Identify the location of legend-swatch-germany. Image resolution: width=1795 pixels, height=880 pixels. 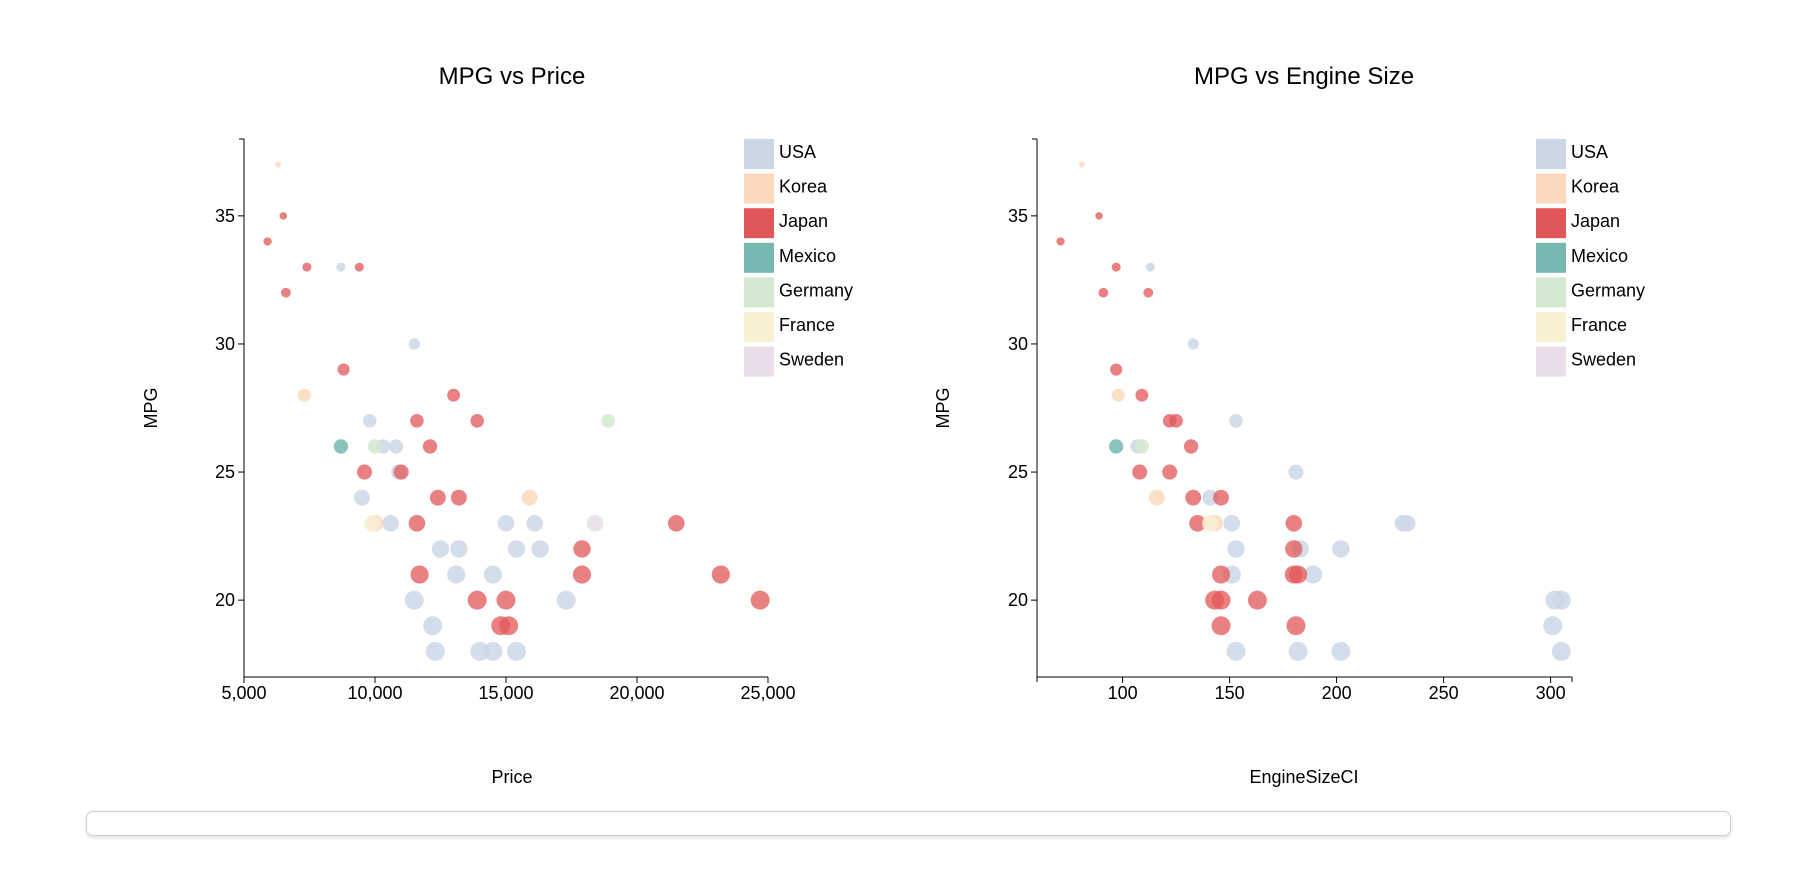
(1551, 292).